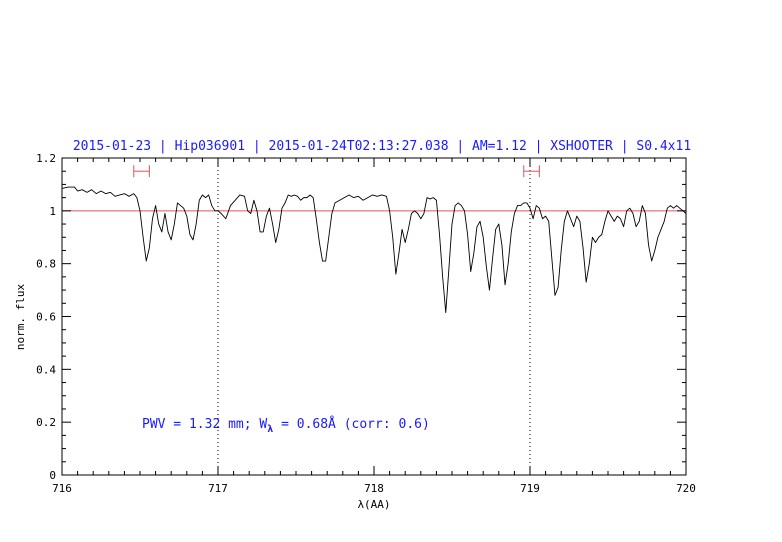 The width and height of the screenshot is (782, 542). What do you see at coordinates (351, 424) in the screenshot?
I see `equivalent-width-text: = 0.68Å (corr: 0.6)` at bounding box center [351, 424].